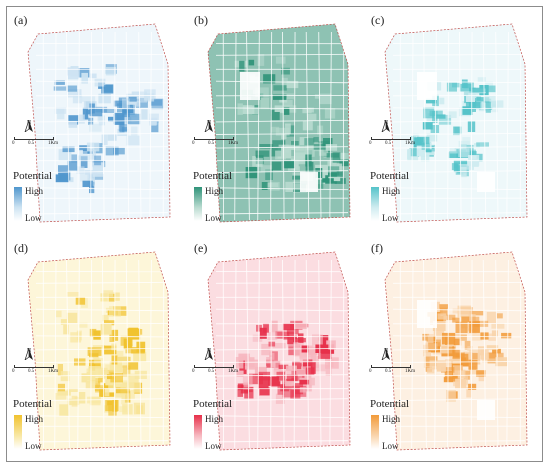 The height and width of the screenshot is (469, 550). I want to click on legend-title: Potential, so click(213, 404).